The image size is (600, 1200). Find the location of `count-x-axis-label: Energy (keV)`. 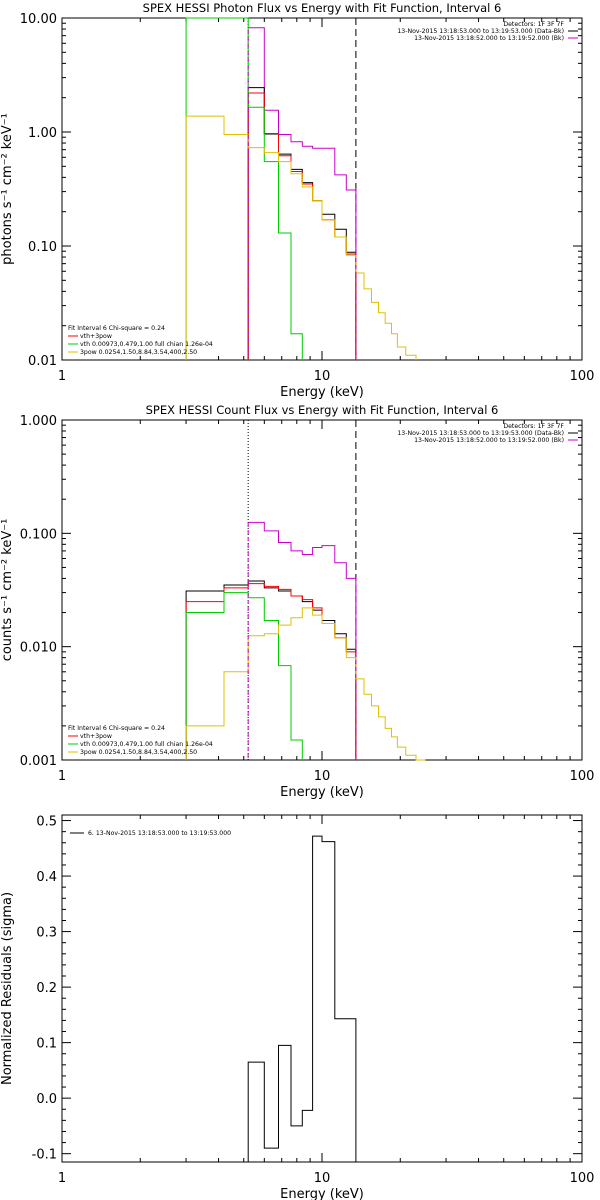

count-x-axis-label: Energy (keV) is located at coordinates (322, 792).